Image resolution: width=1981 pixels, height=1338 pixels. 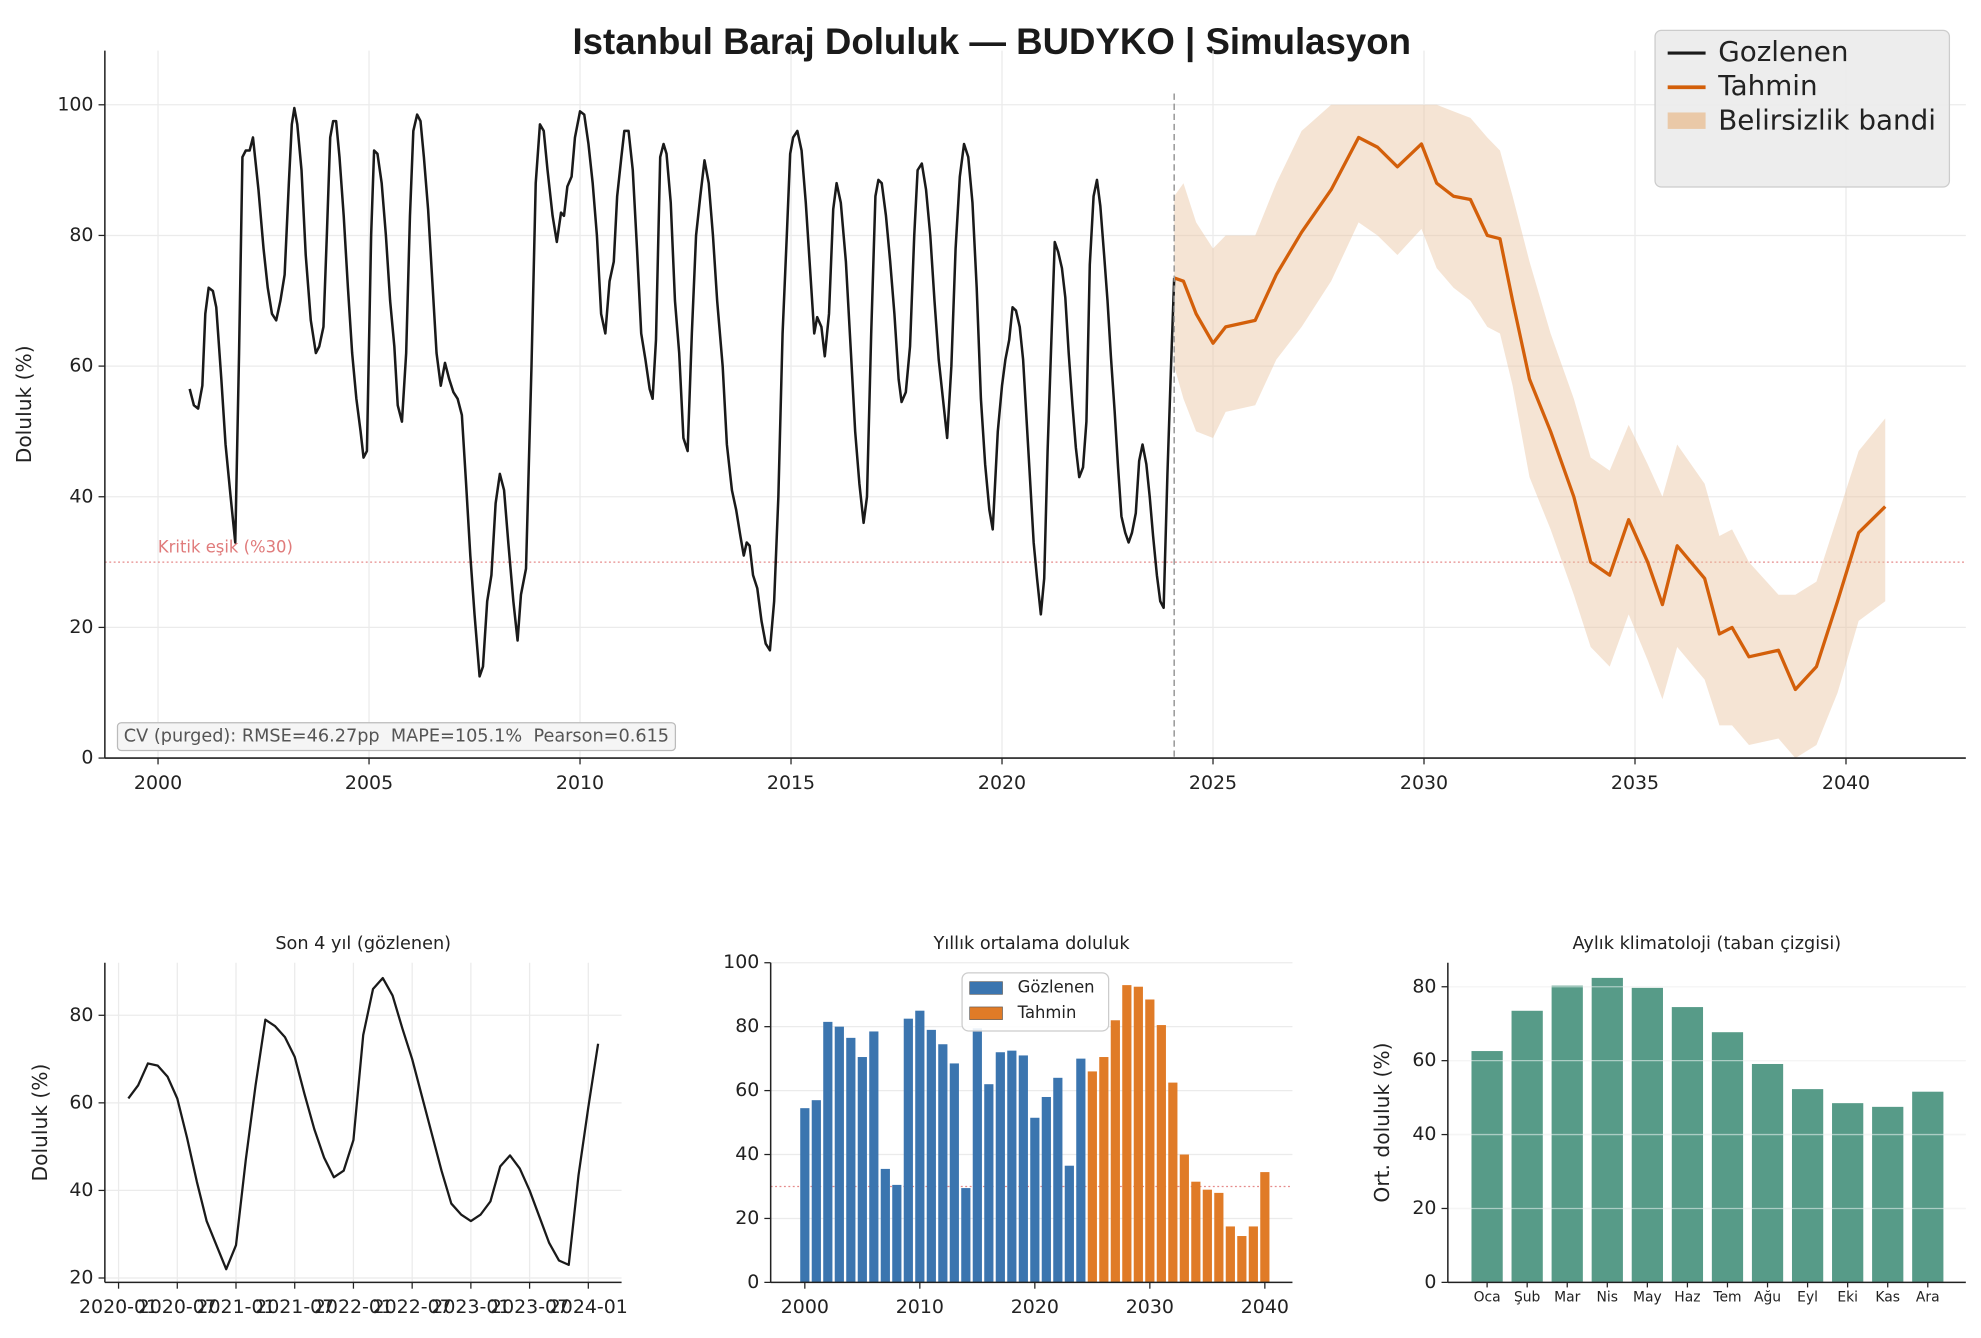 What do you see at coordinates (369, 783) in the screenshot?
I see `x-tick-label: 2005` at bounding box center [369, 783].